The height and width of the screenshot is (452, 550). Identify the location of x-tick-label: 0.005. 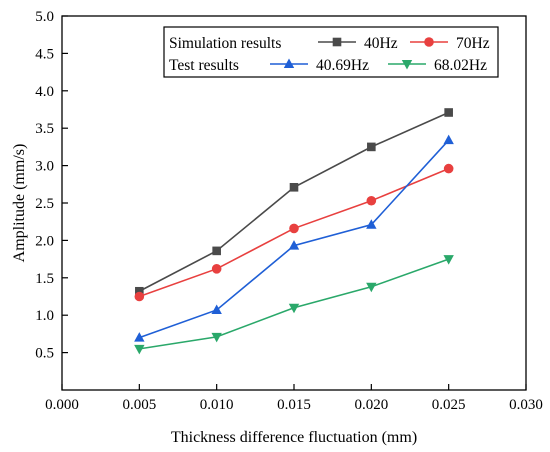
(139, 405).